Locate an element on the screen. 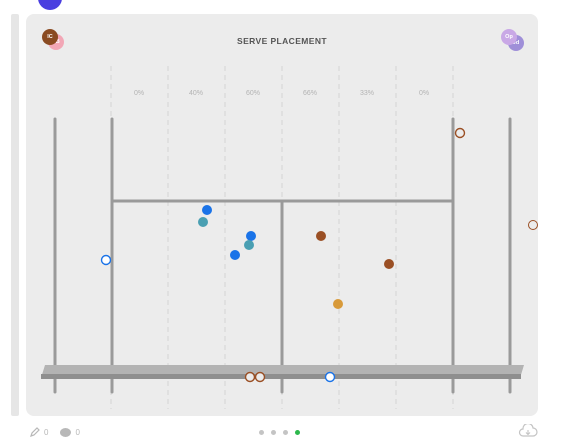 The image size is (567, 441). cloud-download-icon is located at coordinates (528, 431).